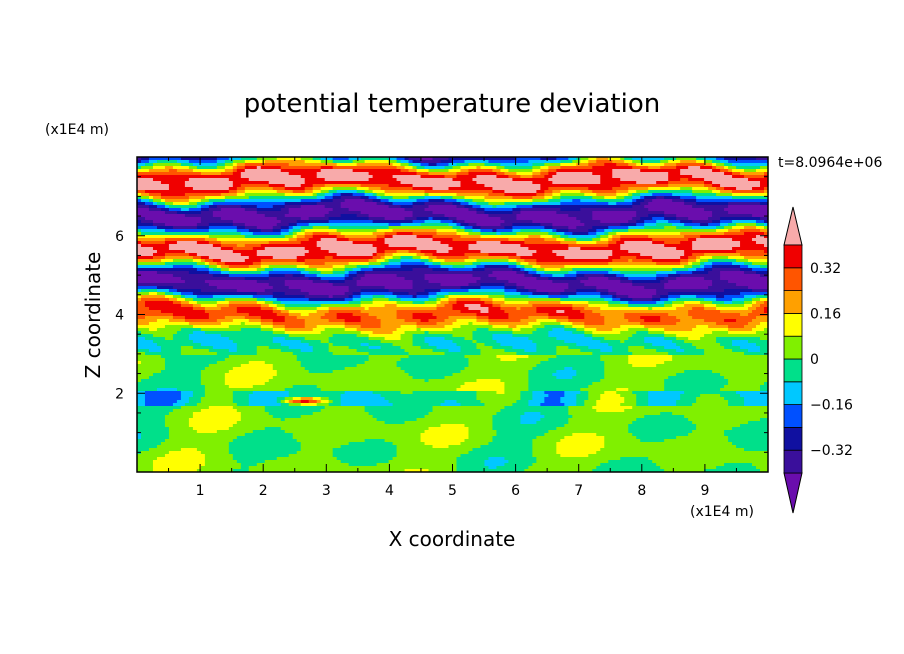  Describe the element at coordinates (722, 512) in the screenshot. I see `x-unit-label: (x1E4 m)` at that location.